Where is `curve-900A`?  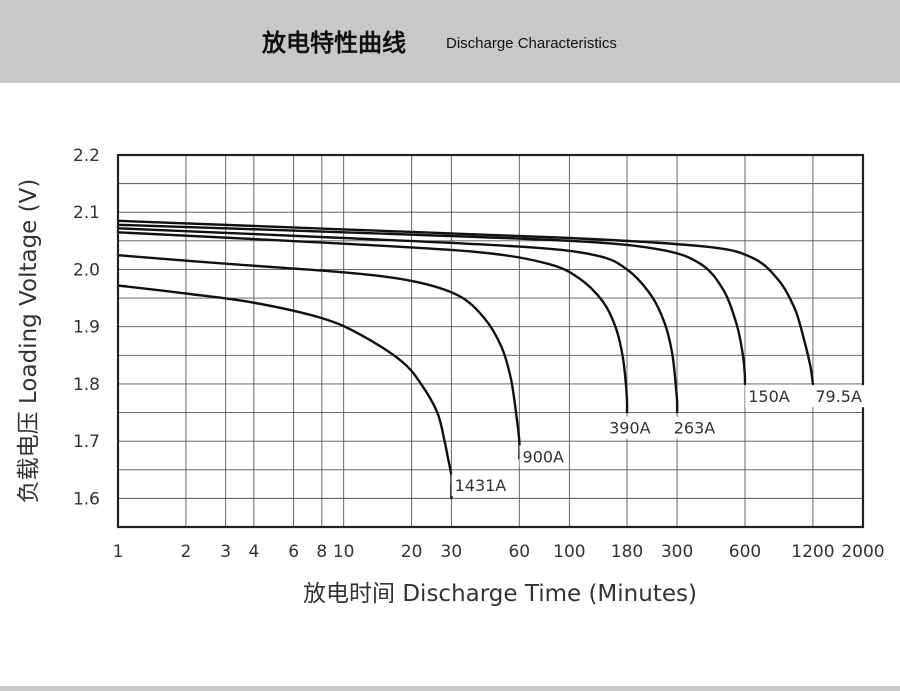
curve-900A is located at coordinates (318, 357).